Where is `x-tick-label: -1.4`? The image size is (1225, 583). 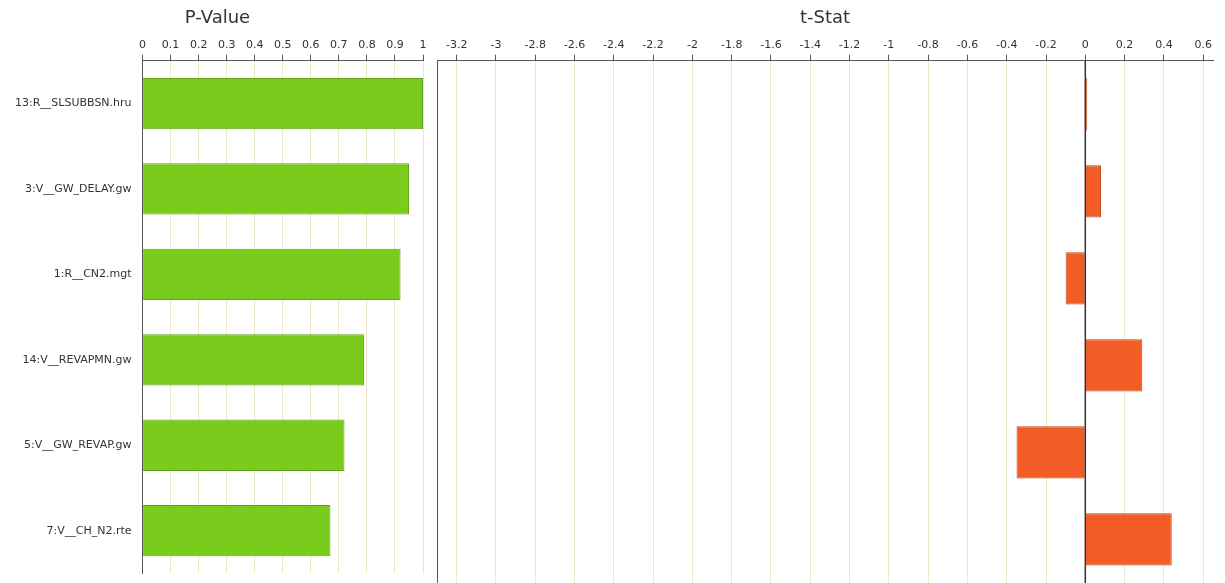
x-tick-label: -1.4 is located at coordinates (810, 45).